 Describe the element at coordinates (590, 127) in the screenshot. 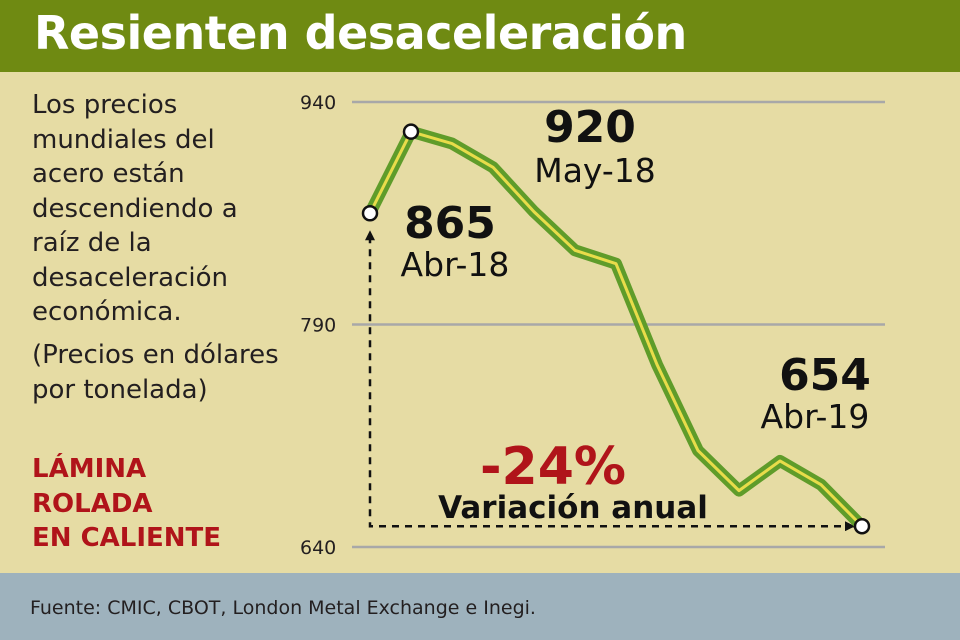

I see `annotation-value-920: 920` at that location.